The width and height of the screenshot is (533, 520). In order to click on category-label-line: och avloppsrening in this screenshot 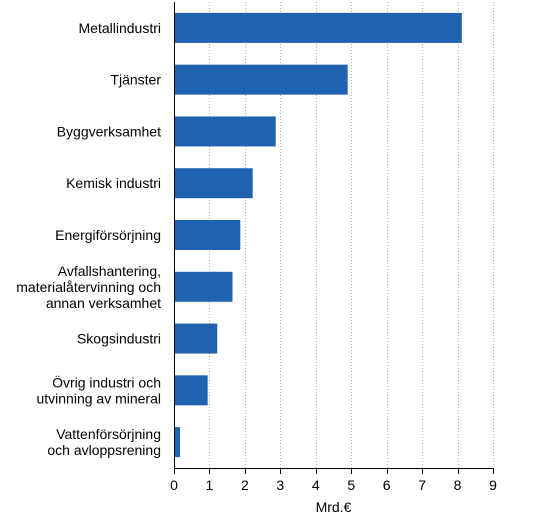, I will do `click(104, 450)`.